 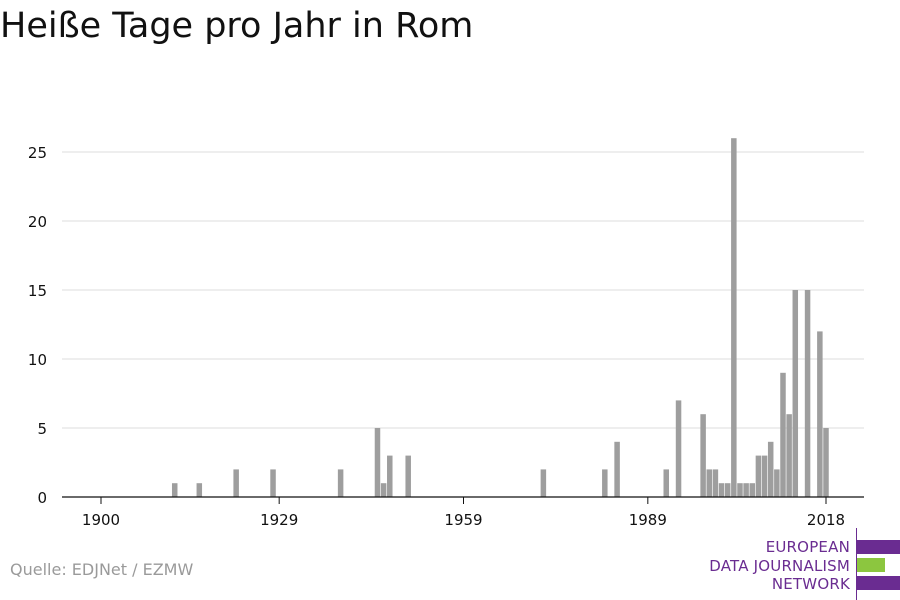 I want to click on y-tick-label-20: 20, so click(x=37, y=222).